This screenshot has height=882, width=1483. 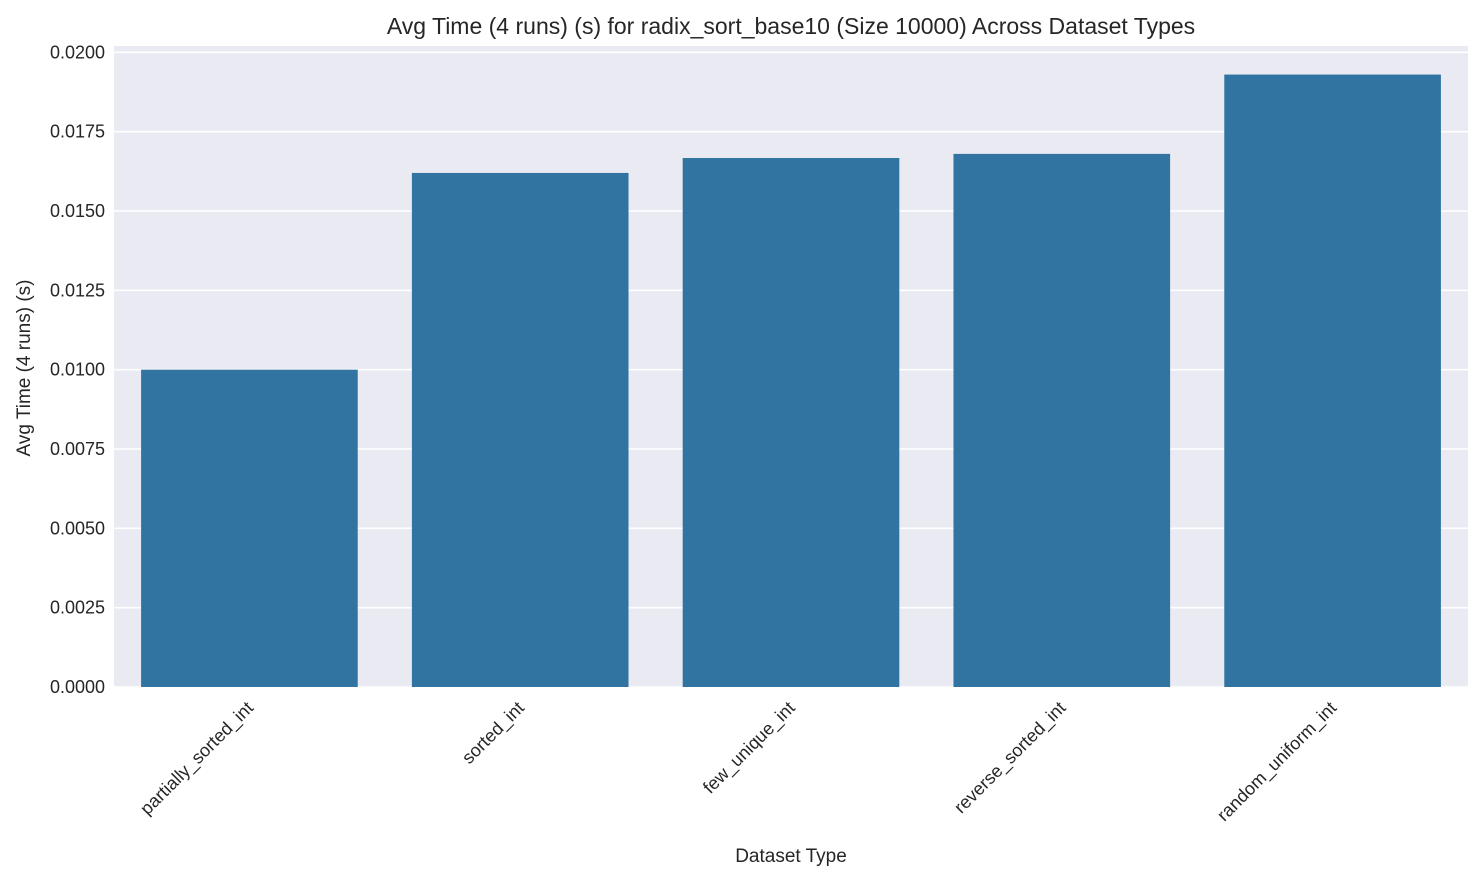 I want to click on x-tick-label: random_uniform_int, so click(x=1277, y=762).